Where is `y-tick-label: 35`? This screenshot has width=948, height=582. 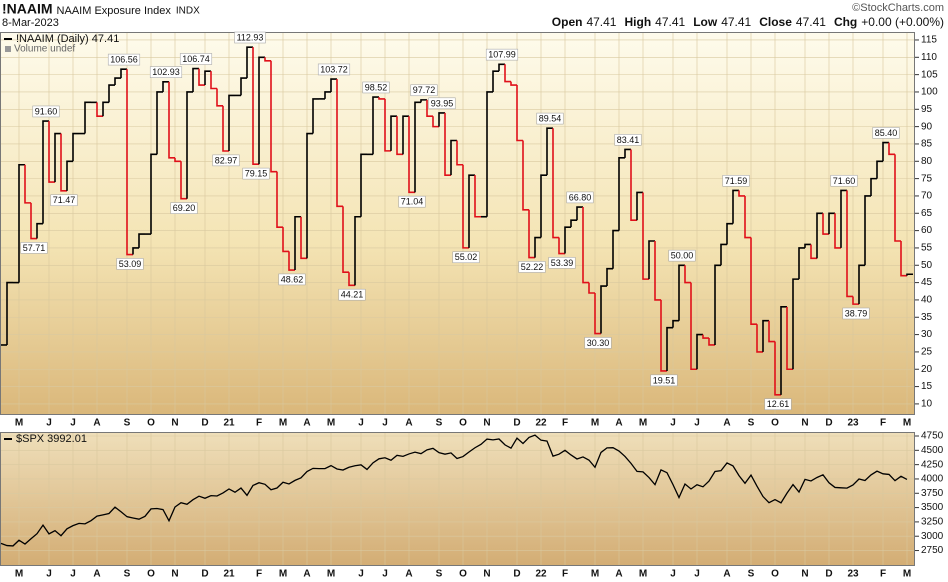
y-tick-label: 35 is located at coordinates (927, 317).